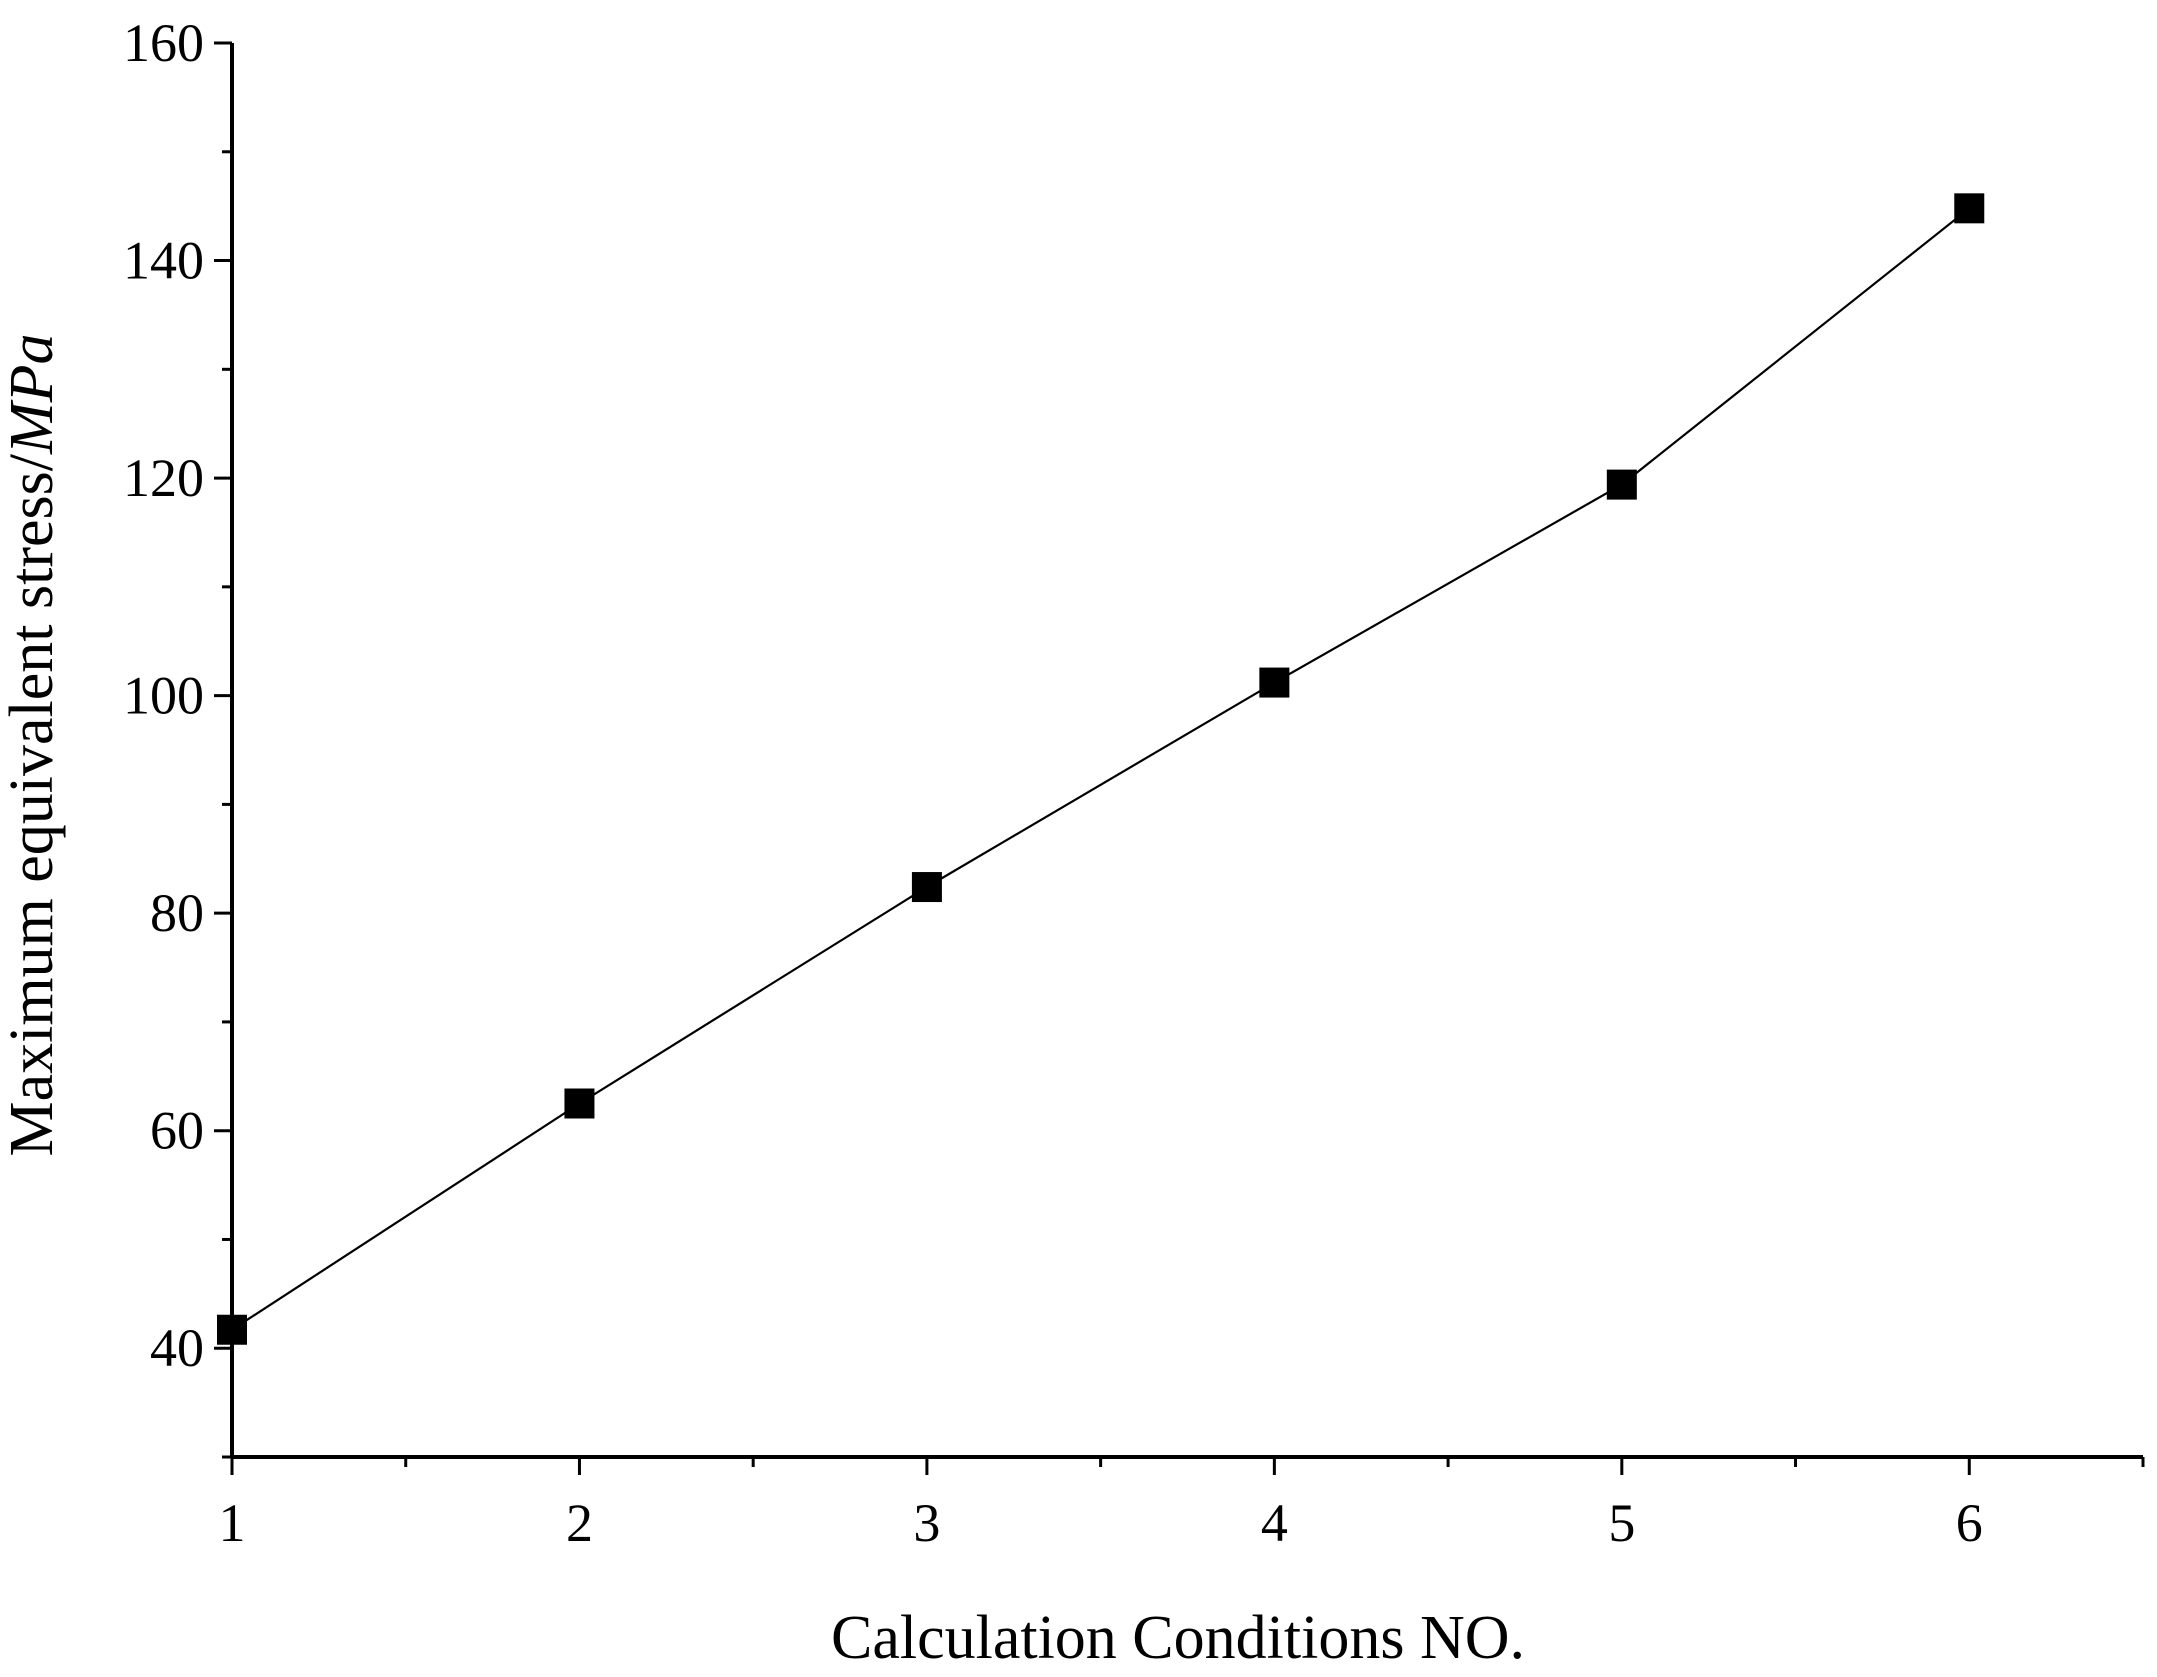  What do you see at coordinates (177, 1131) in the screenshot?
I see `y-tick-label: 60` at bounding box center [177, 1131].